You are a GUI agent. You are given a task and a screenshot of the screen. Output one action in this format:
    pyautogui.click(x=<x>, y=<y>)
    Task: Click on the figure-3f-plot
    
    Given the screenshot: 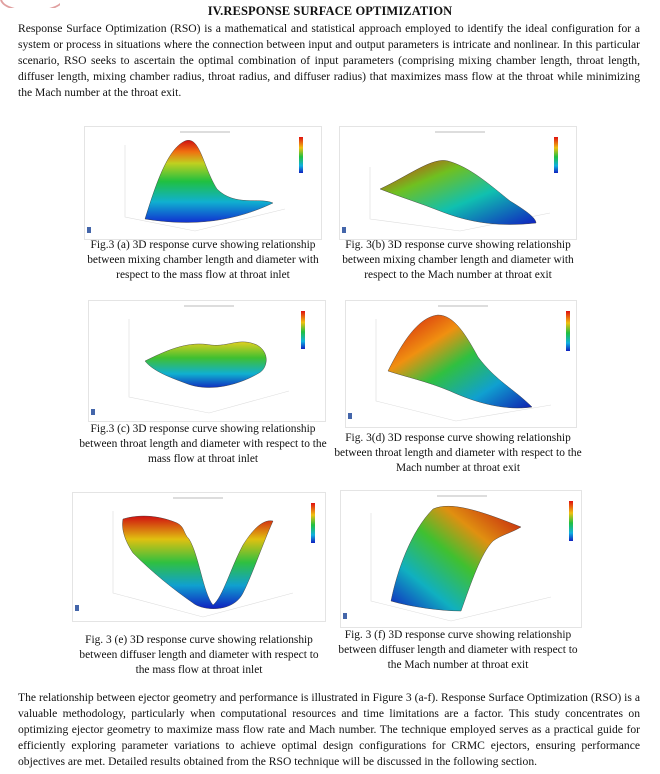 What is the action you would take?
    pyautogui.click(x=461, y=559)
    